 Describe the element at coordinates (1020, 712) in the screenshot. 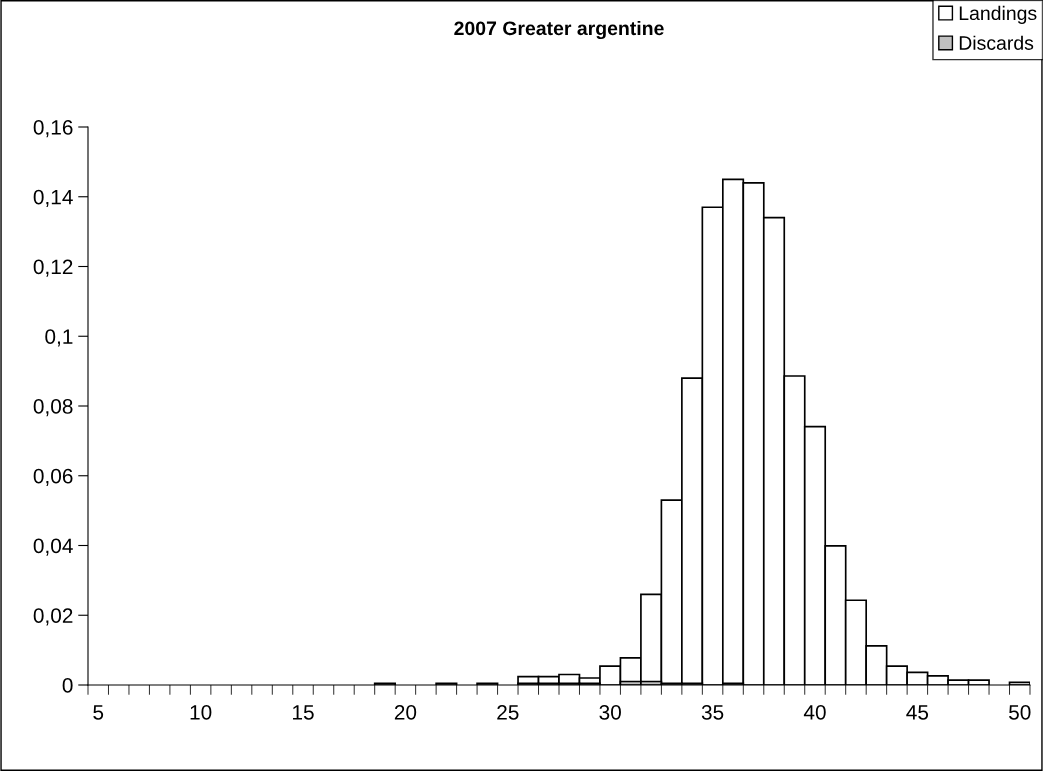

I see `x-tick-label: 50` at that location.